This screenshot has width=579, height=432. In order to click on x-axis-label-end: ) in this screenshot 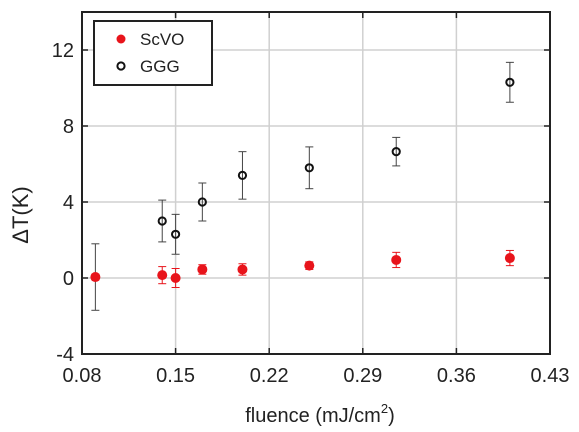, I will do `click(391, 416)`.